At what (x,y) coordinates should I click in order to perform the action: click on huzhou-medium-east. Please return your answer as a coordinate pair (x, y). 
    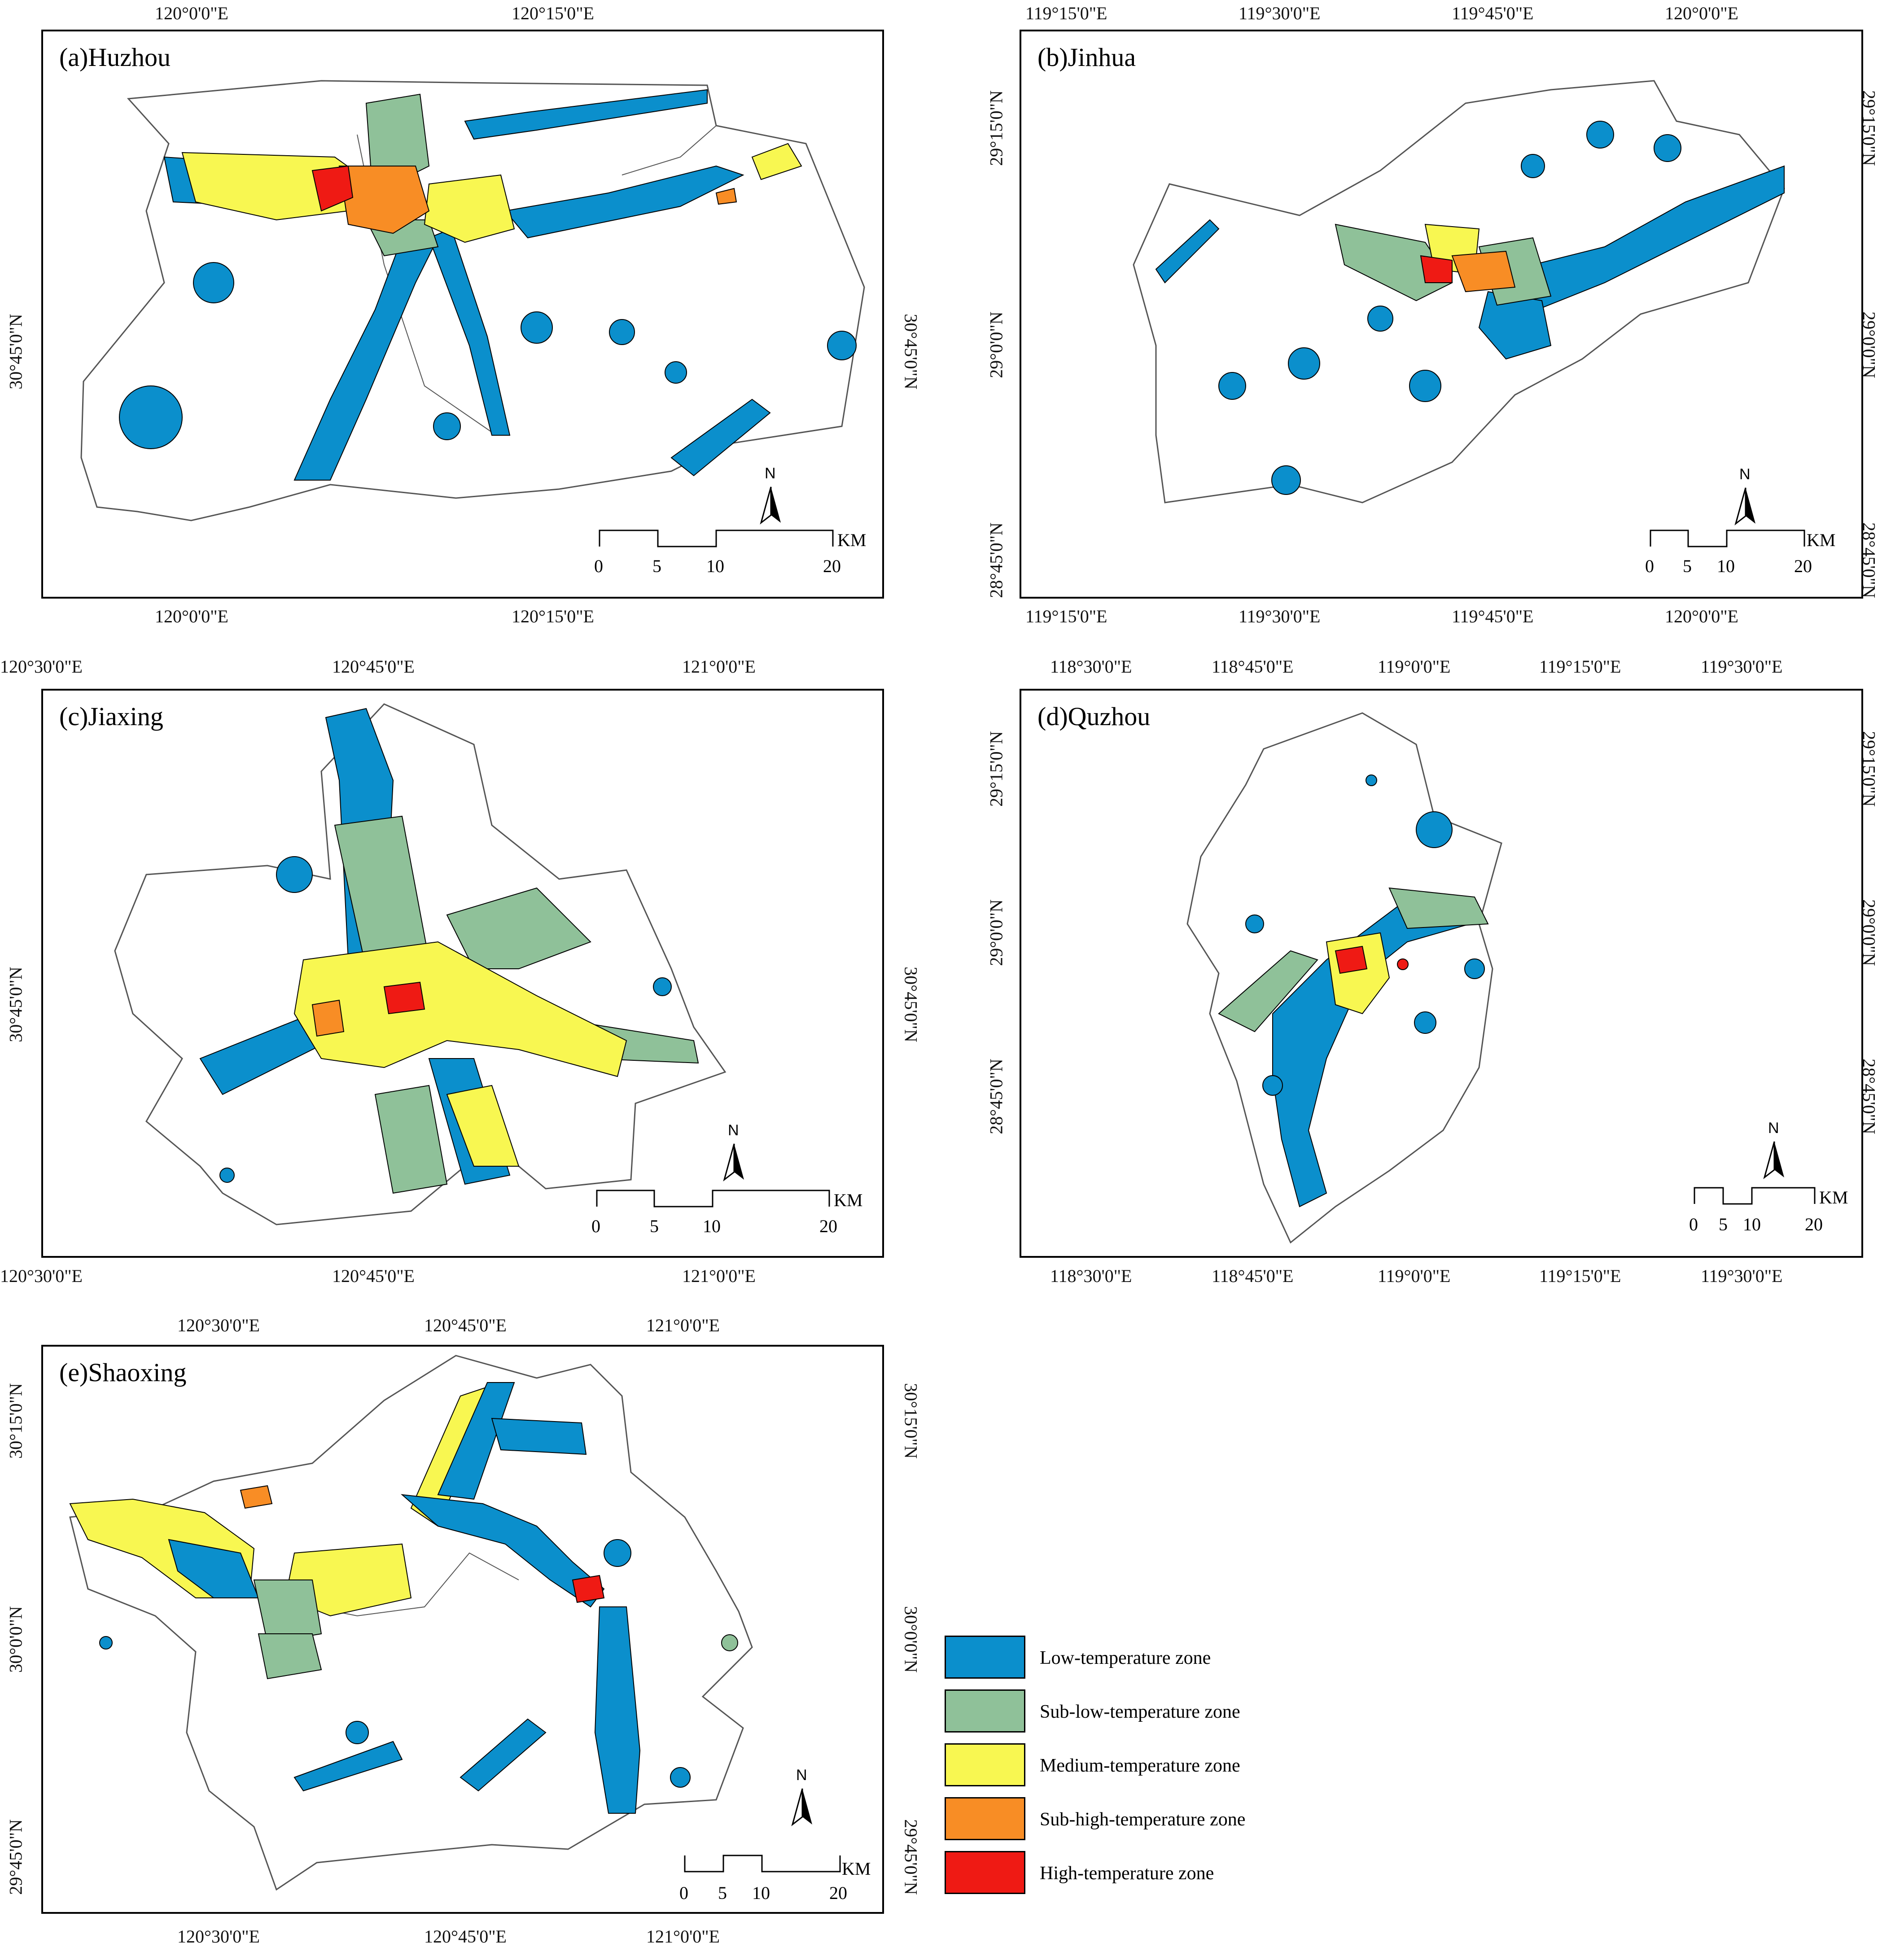
    Looking at the image, I should click on (776, 161).